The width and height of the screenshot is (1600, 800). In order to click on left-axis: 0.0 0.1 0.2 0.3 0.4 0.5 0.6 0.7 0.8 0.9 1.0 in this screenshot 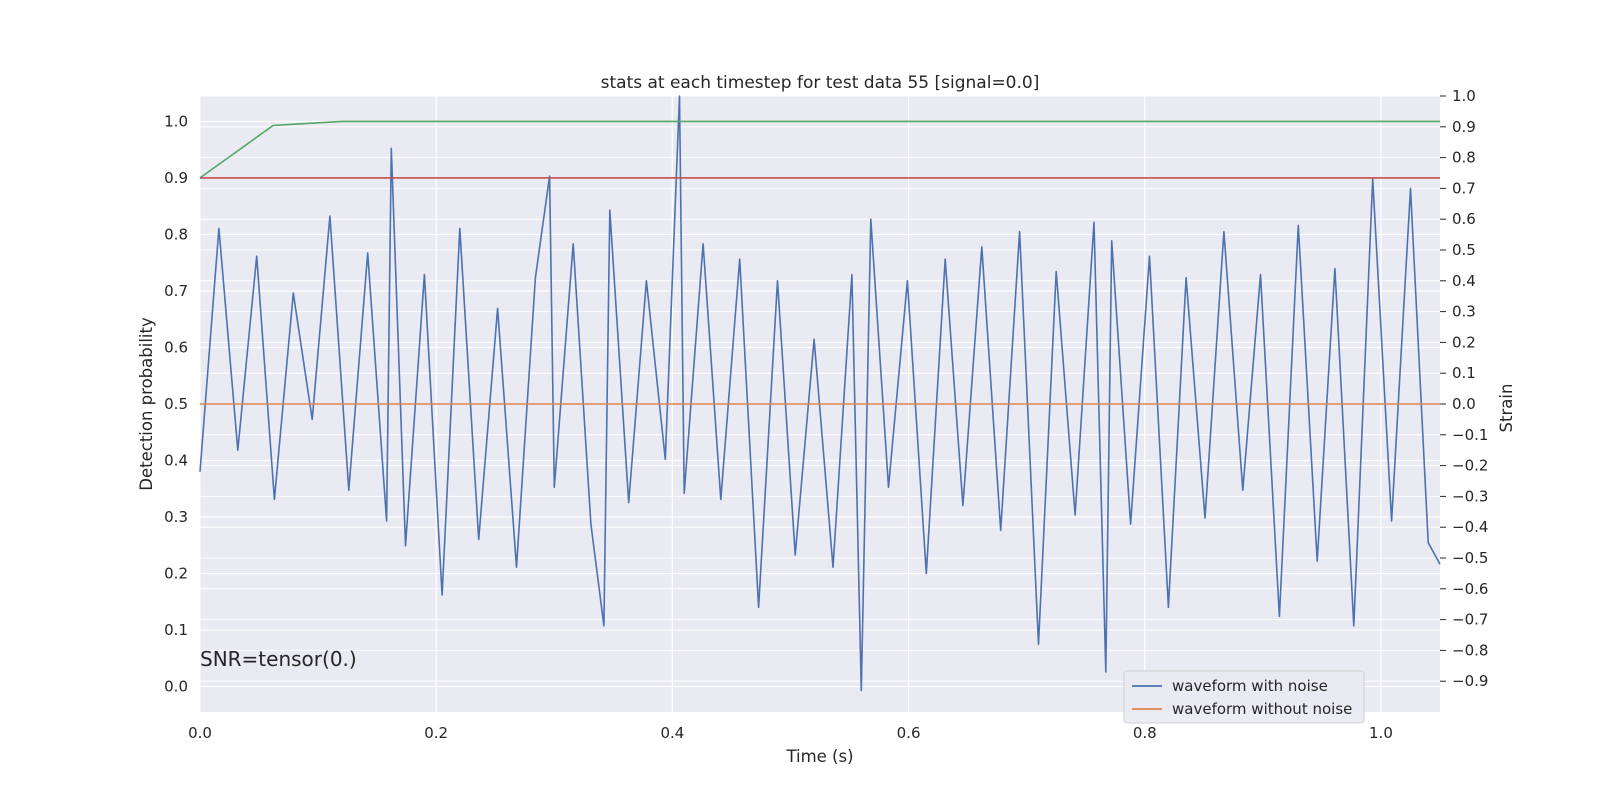, I will do `click(176, 403)`.